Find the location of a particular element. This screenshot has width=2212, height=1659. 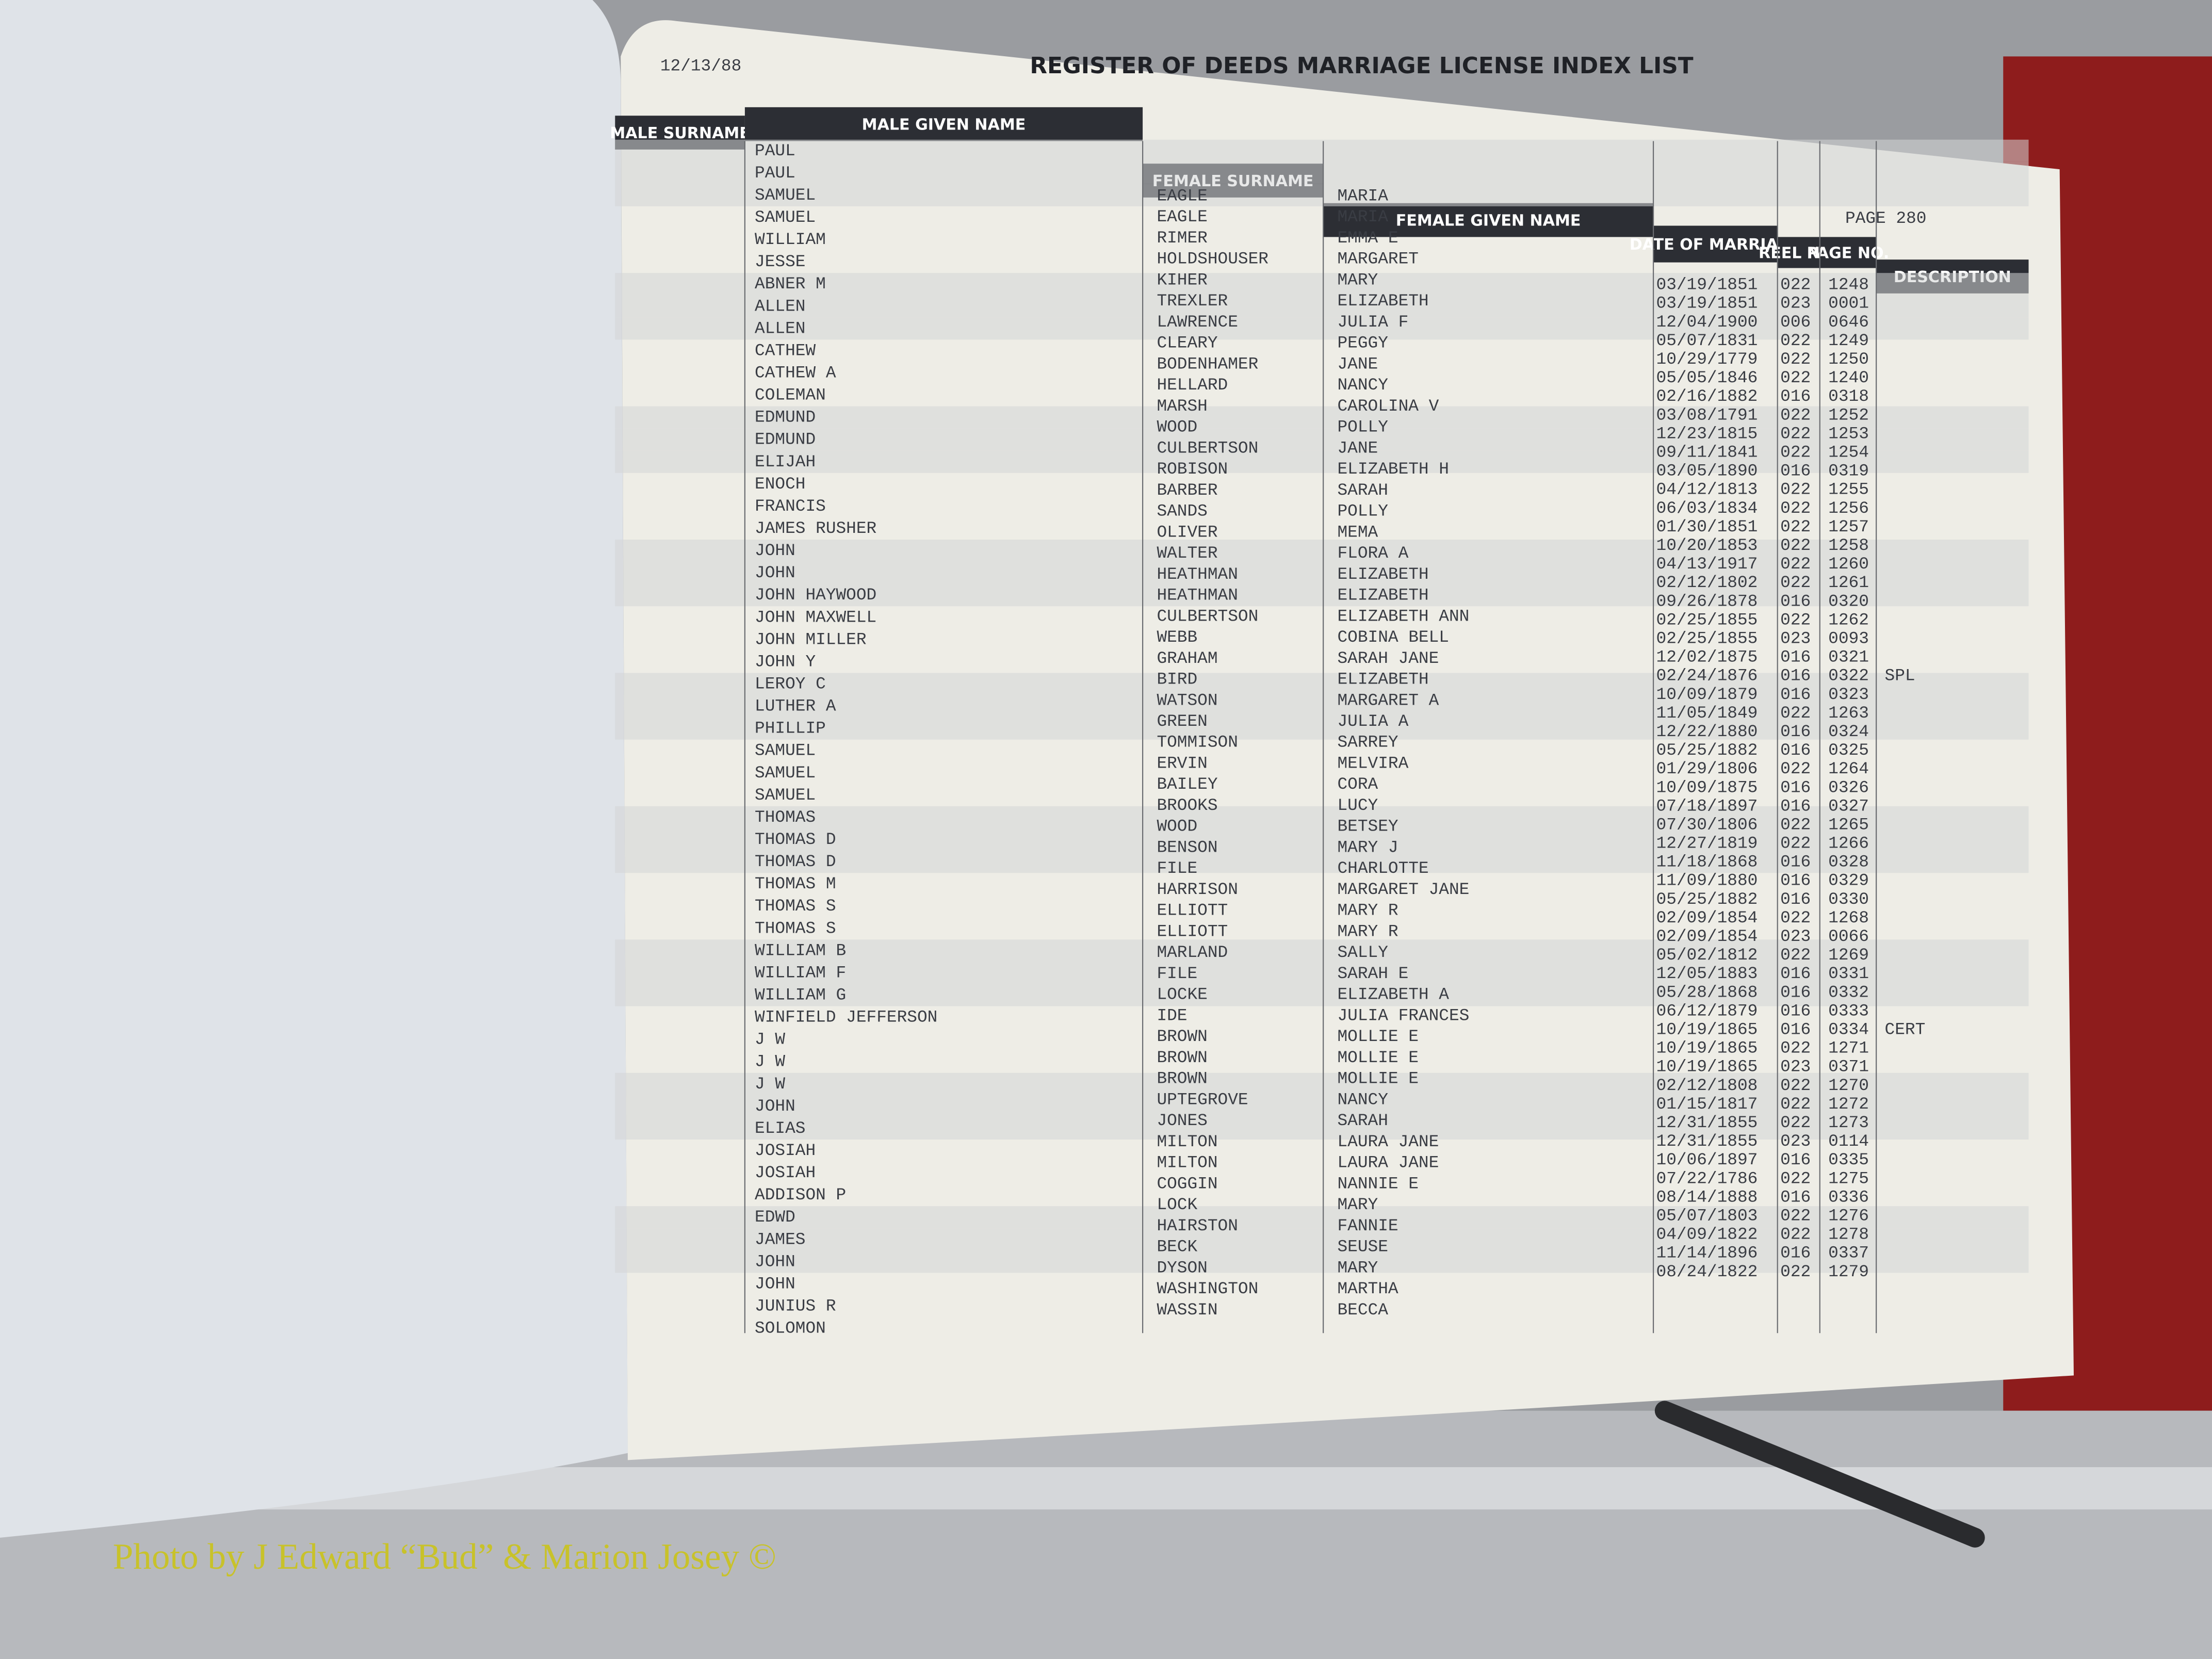

male-given-name: ELIJAH is located at coordinates (785, 461).